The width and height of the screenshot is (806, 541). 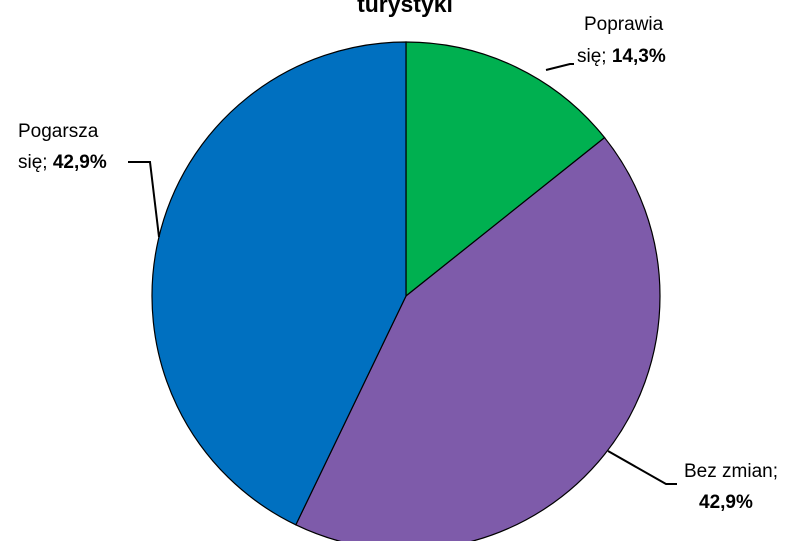 I want to click on label-bez-zmian-line1: Bez zmian;, so click(x=731, y=471).